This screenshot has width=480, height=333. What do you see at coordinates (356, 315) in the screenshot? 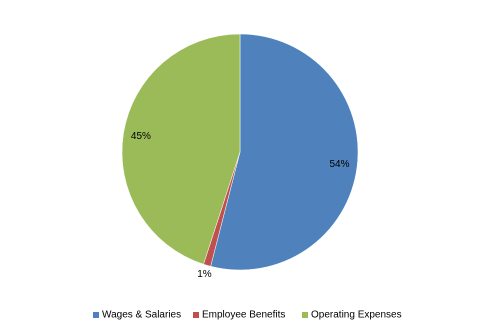
I see `legend-label: Operating Expenses` at bounding box center [356, 315].